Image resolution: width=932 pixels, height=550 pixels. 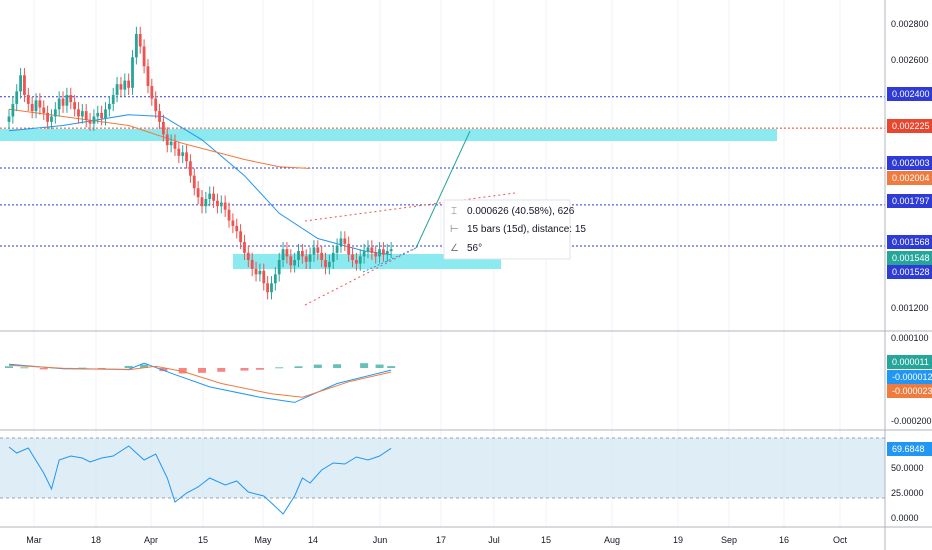 What do you see at coordinates (454, 211) in the screenshot?
I see `measure-price-icon: ⌶` at bounding box center [454, 211].